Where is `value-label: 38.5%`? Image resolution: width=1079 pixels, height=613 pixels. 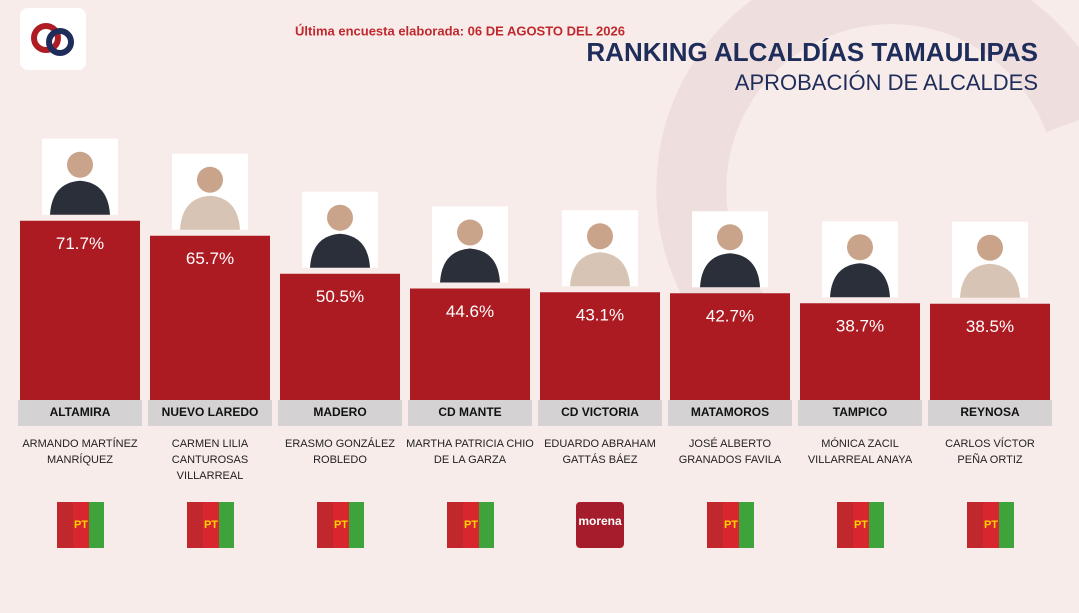 value-label: 38.5% is located at coordinates (990, 326).